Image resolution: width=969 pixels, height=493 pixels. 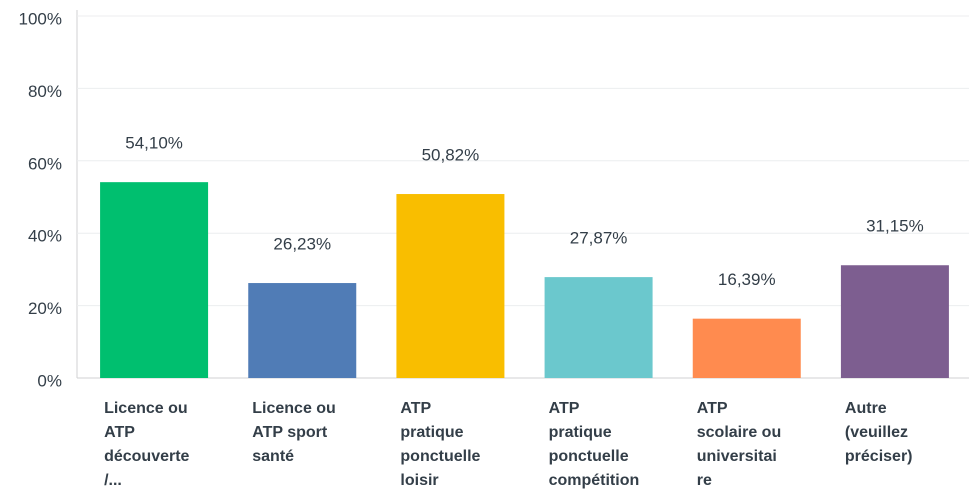 I want to click on x-tick-label: Autre (veuillez préciser), so click(x=878, y=432).